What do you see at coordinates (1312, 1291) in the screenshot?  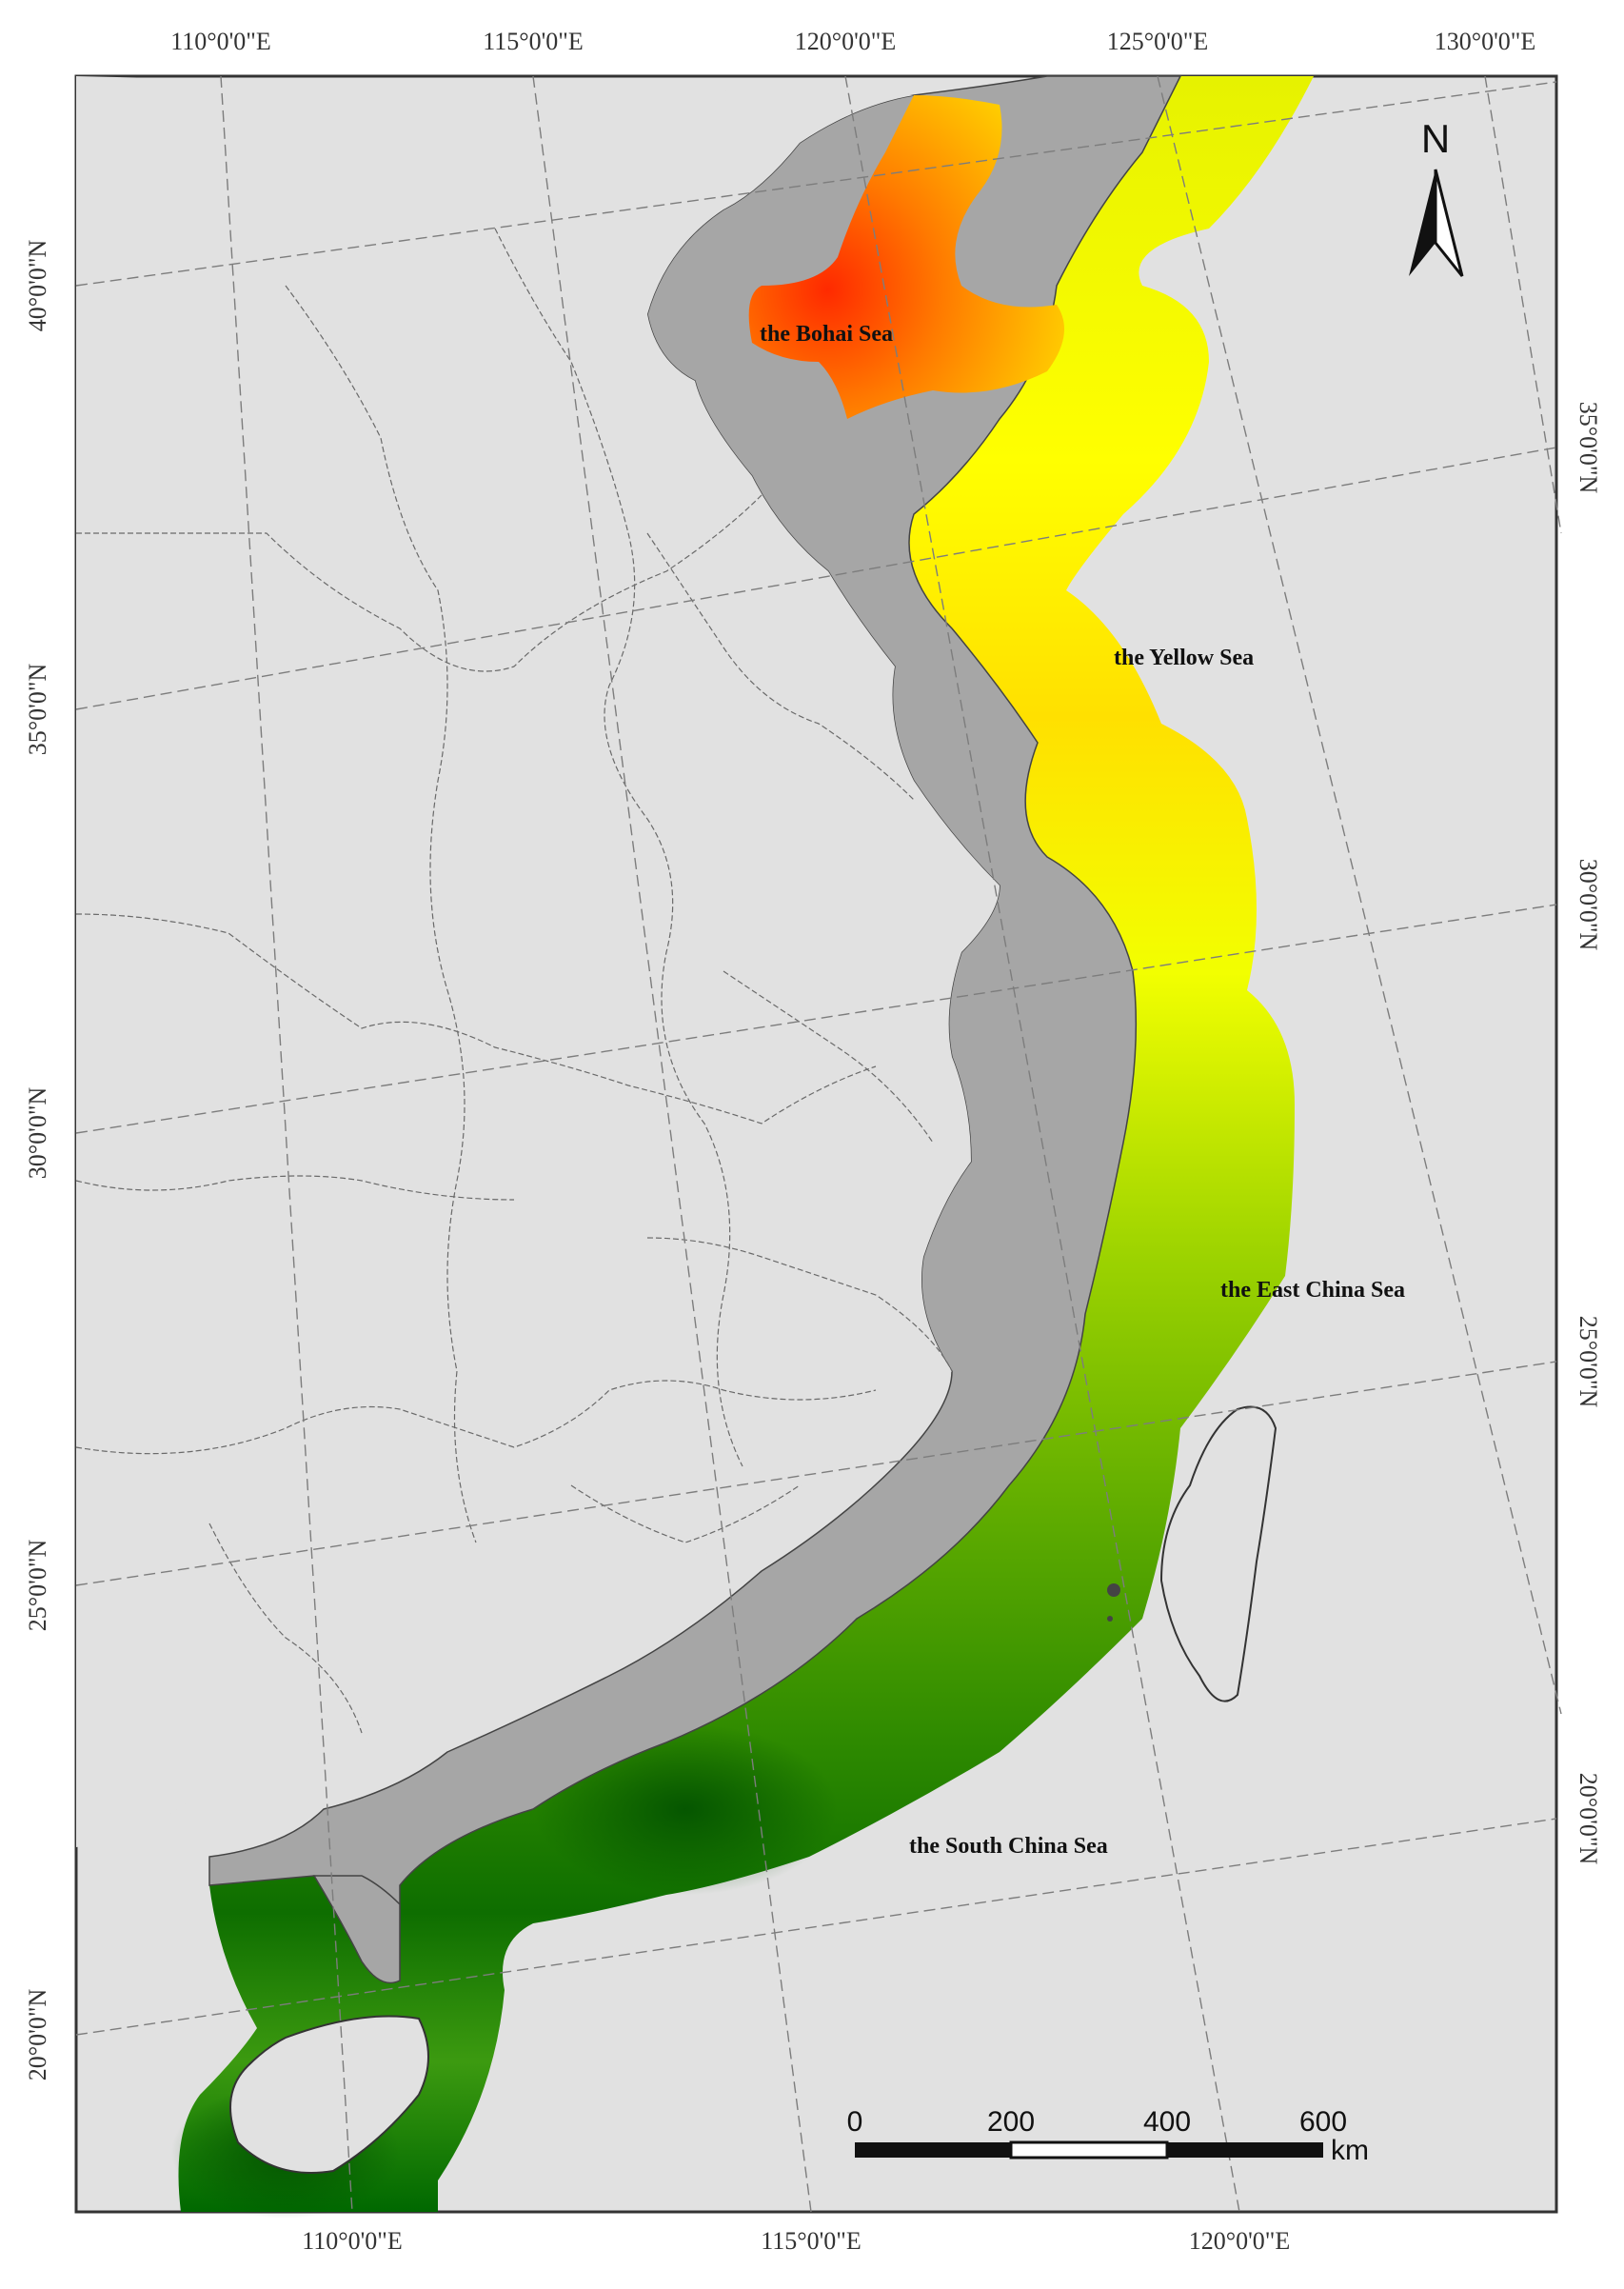 I see `label-east-china-sea: the East China Sea` at bounding box center [1312, 1291].